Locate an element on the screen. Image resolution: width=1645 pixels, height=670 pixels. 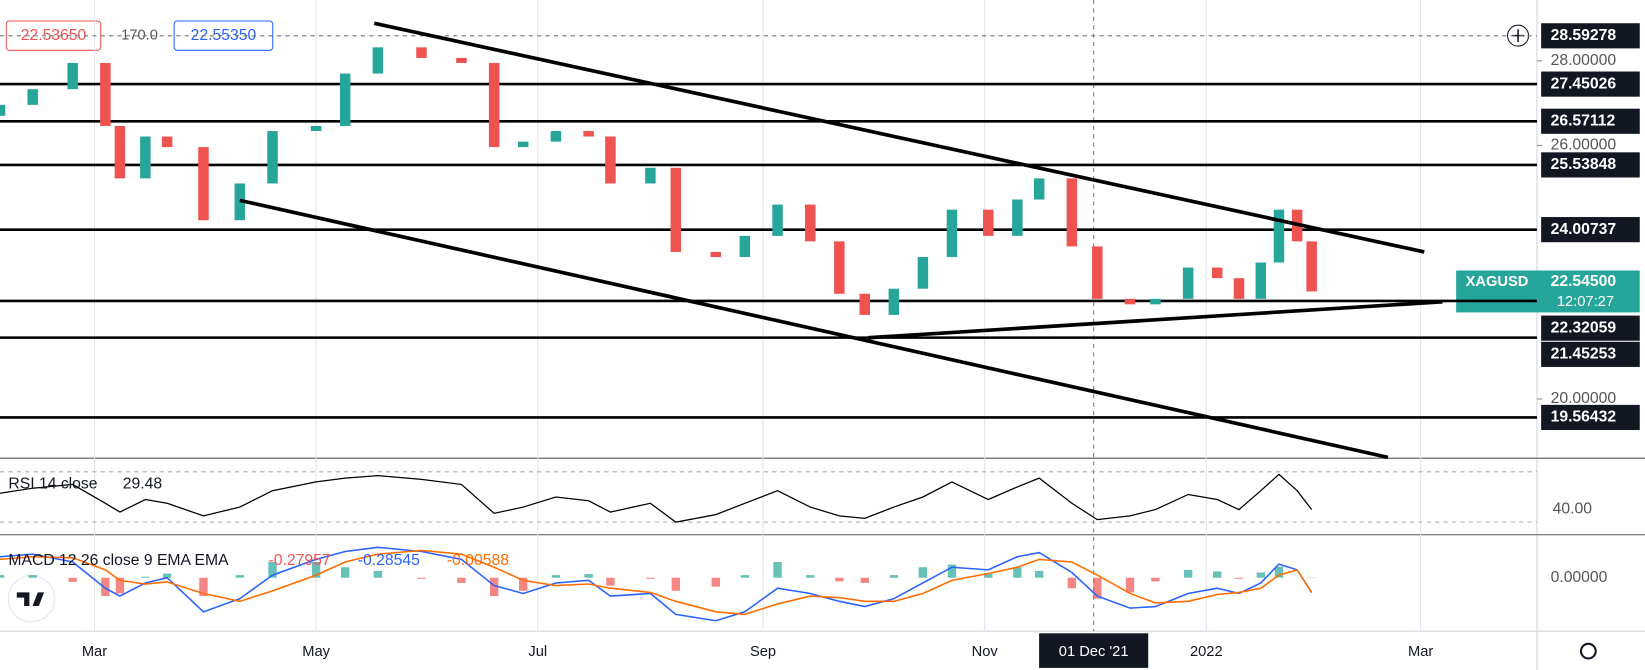
x-tick-label: Nov is located at coordinates (985, 652).